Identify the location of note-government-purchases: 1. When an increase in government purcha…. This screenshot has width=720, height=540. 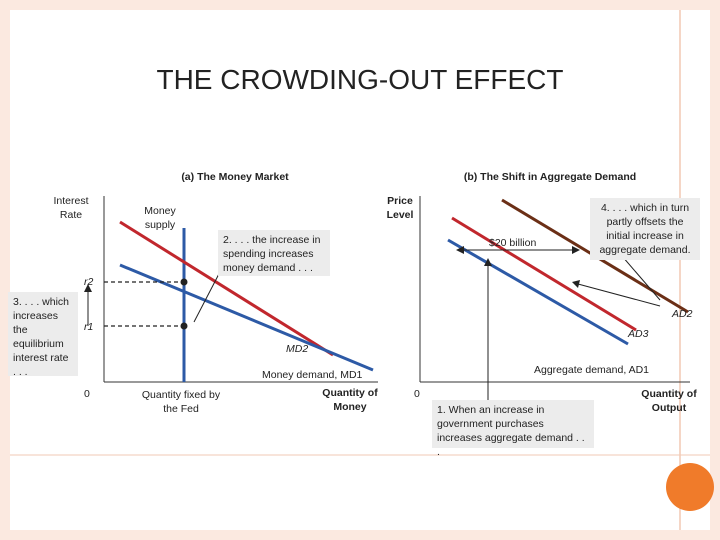
(513, 429).